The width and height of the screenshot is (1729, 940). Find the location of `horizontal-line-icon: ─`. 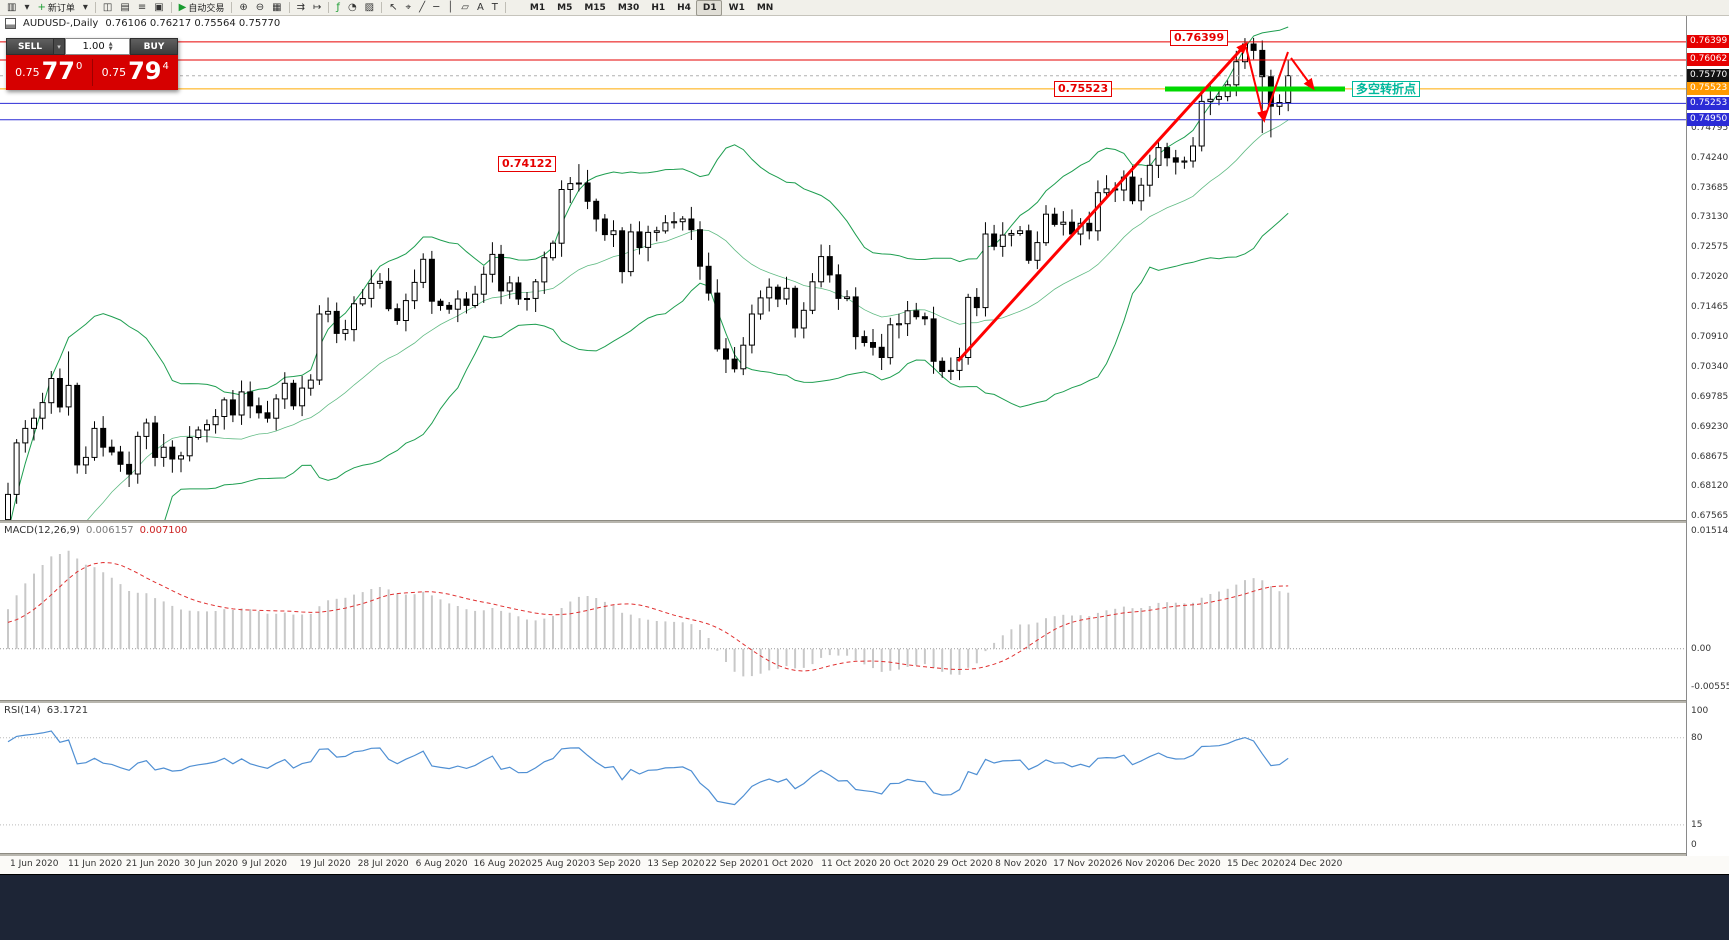

horizontal-line-icon: ─ is located at coordinates (436, 8).